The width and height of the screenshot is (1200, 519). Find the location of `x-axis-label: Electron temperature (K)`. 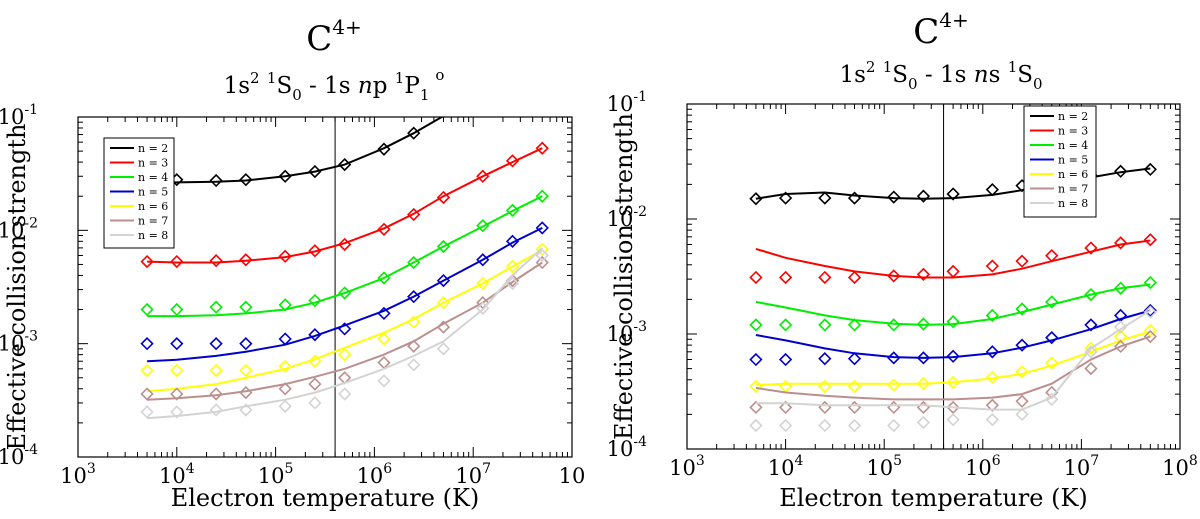

x-axis-label: Electron temperature (K) is located at coordinates (325, 498).